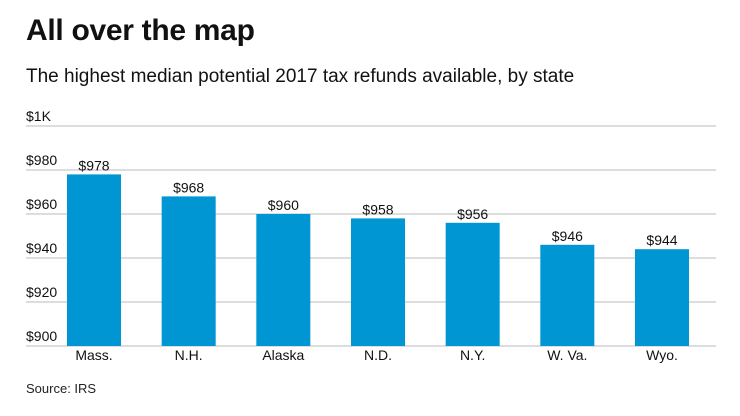 Image resolution: width=740 pixels, height=416 pixels. What do you see at coordinates (283, 205) in the screenshot?
I see `data-label: $960` at bounding box center [283, 205].